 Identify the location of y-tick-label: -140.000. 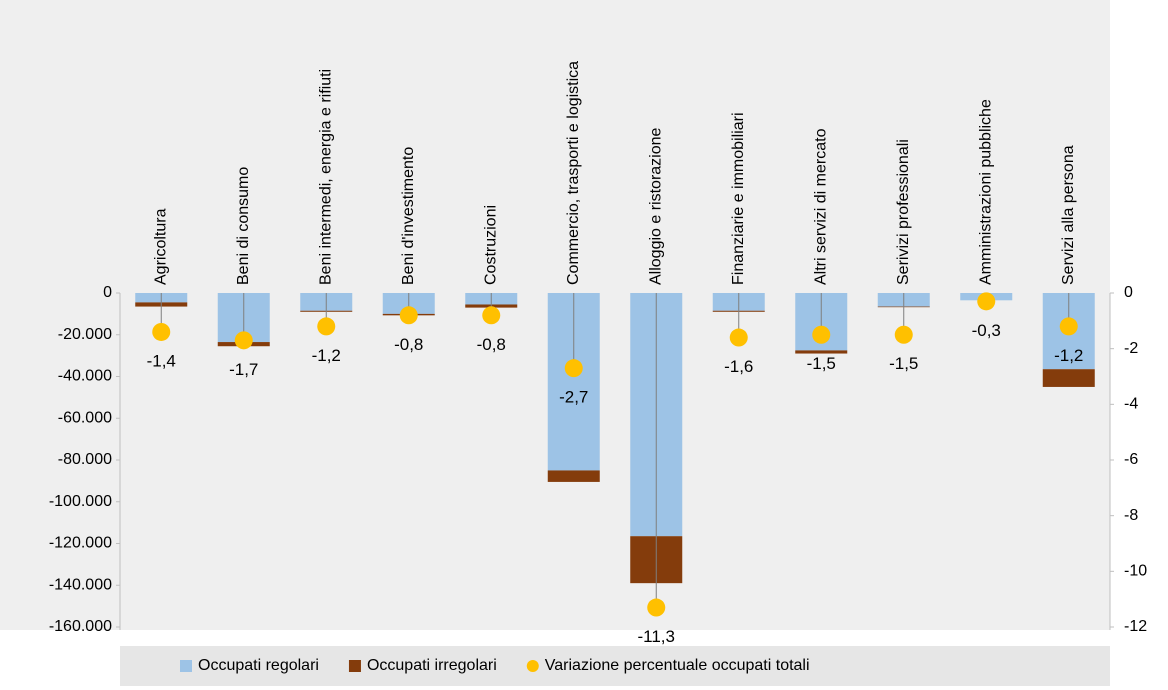
(80, 584).